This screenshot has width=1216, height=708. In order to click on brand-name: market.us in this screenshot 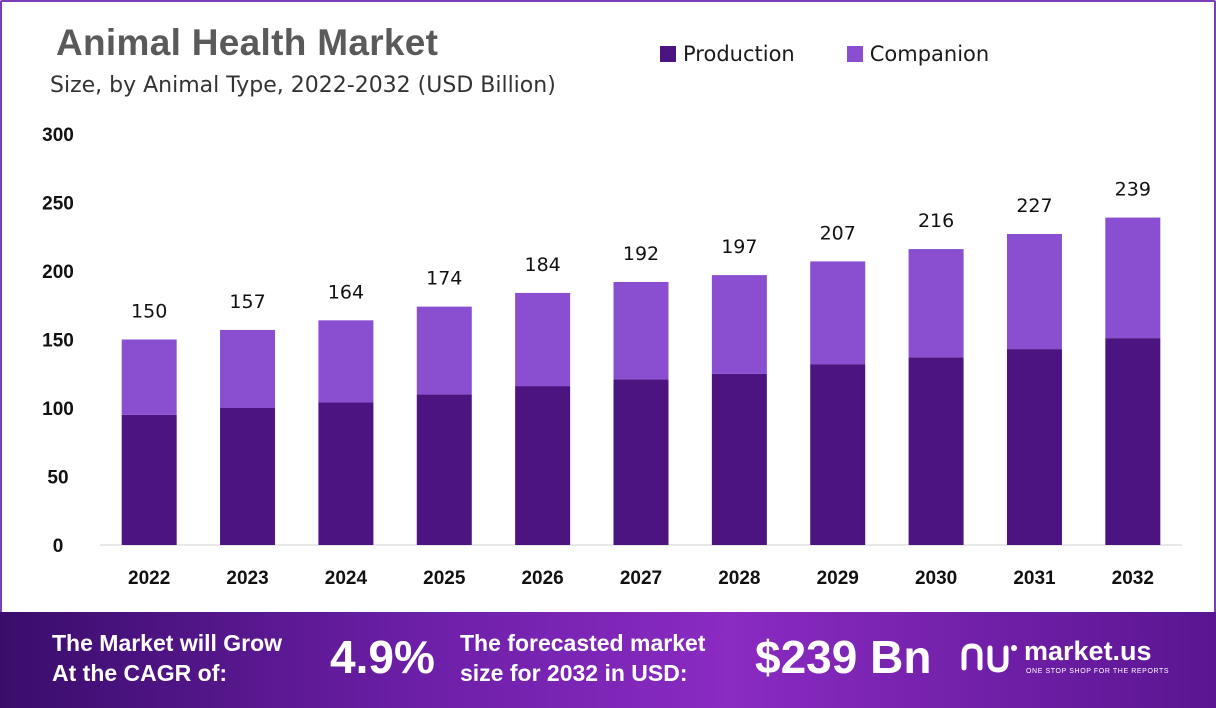, I will do `click(1088, 651)`.